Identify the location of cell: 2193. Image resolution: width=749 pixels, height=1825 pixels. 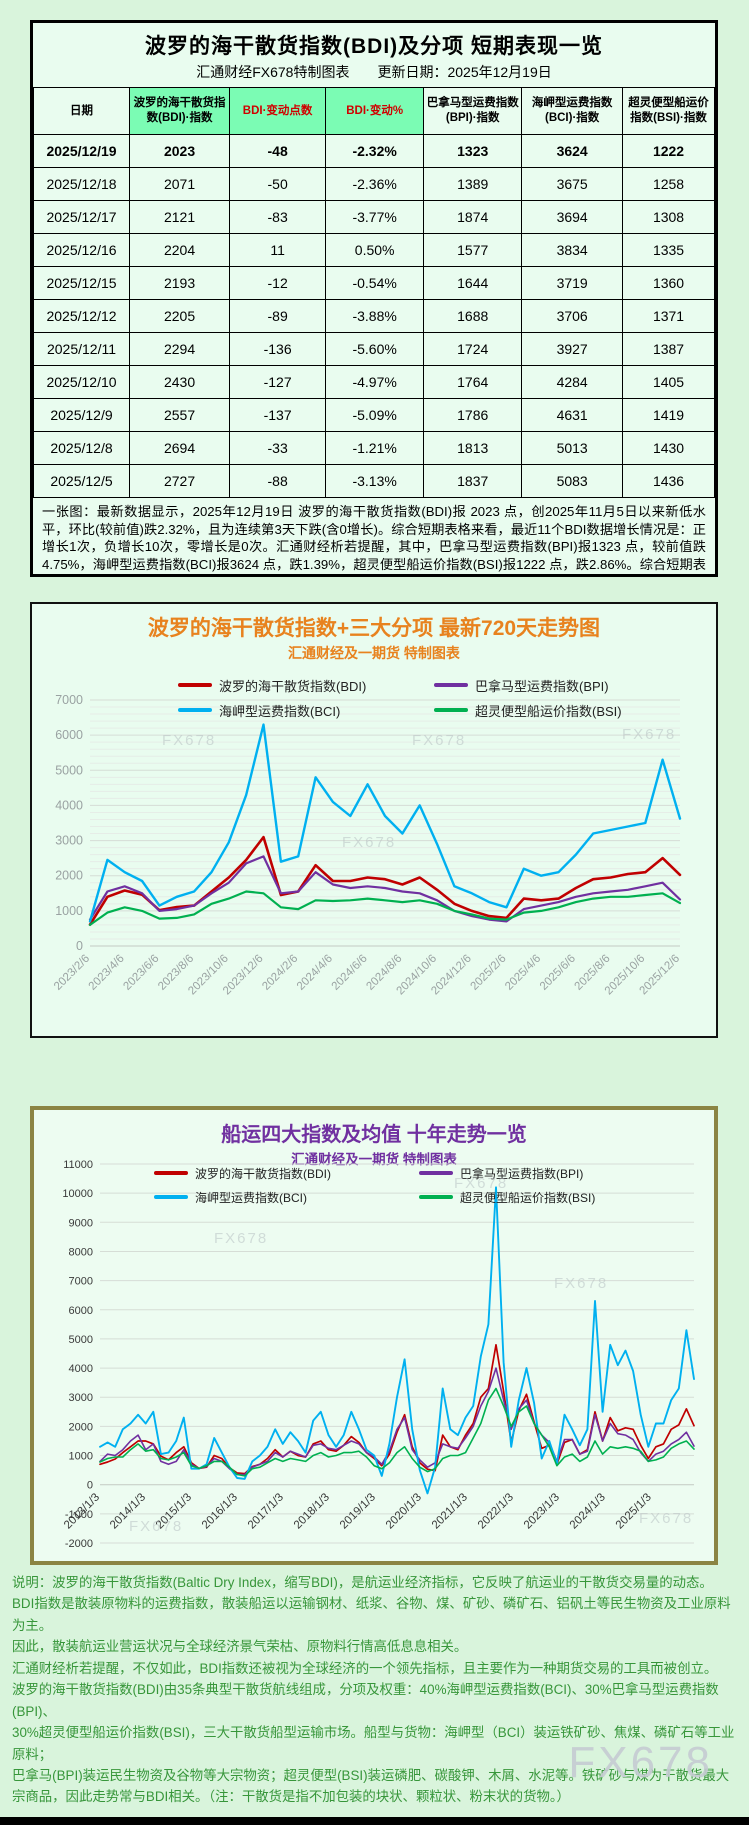
(180, 283).